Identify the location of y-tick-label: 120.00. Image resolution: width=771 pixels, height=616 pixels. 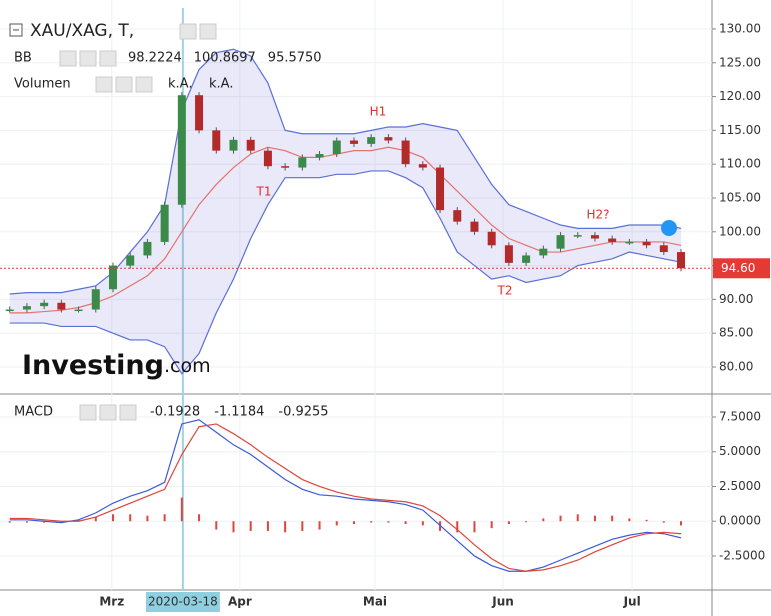
(740, 96).